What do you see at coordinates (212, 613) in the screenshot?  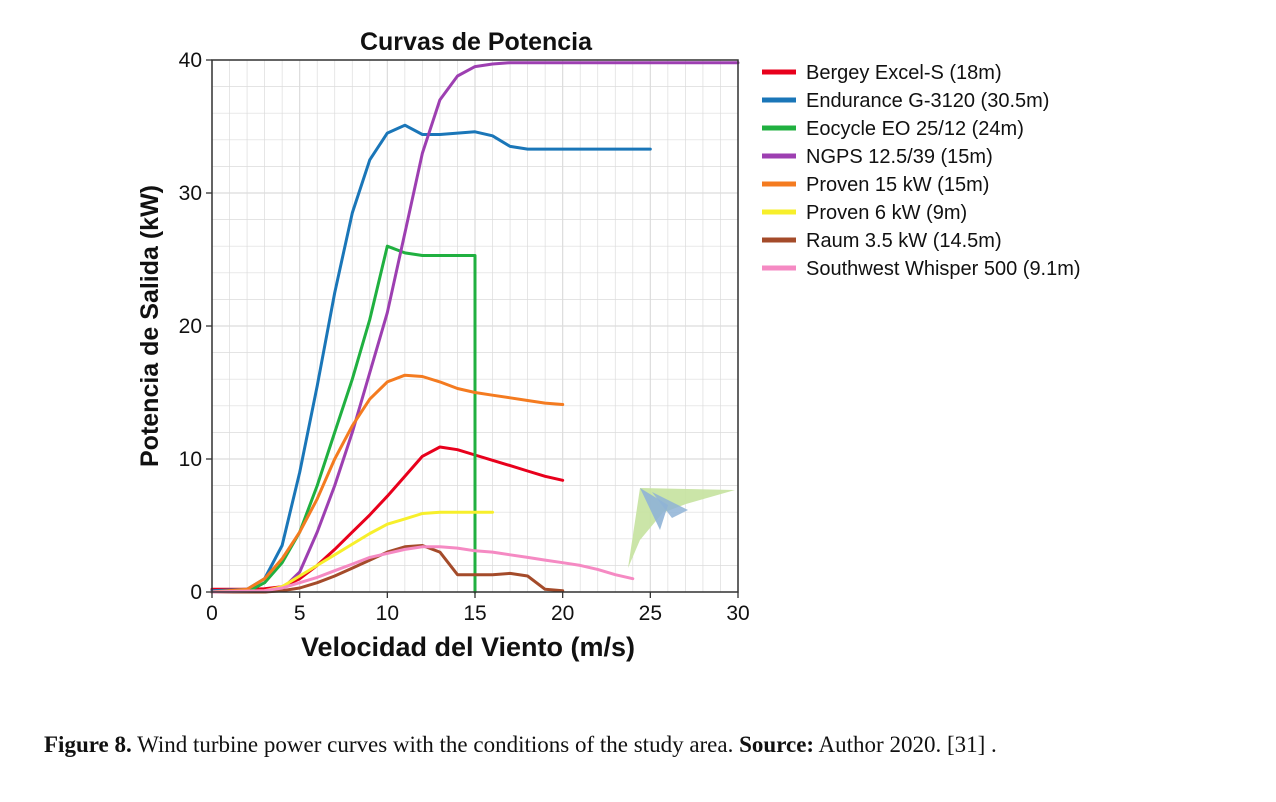 I see `x-tick-label: 0` at bounding box center [212, 613].